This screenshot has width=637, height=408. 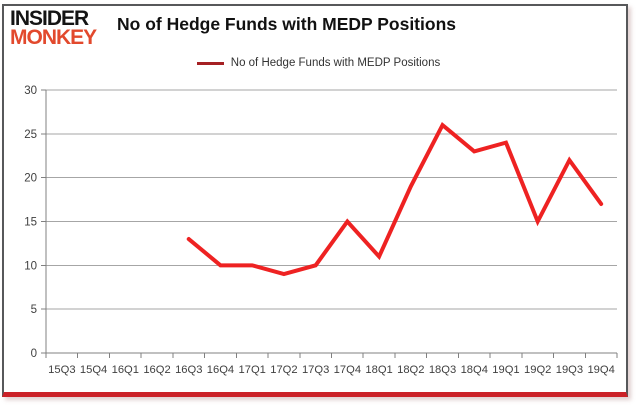 What do you see at coordinates (569, 370) in the screenshot?
I see `x-axis-label: 19Q3` at bounding box center [569, 370].